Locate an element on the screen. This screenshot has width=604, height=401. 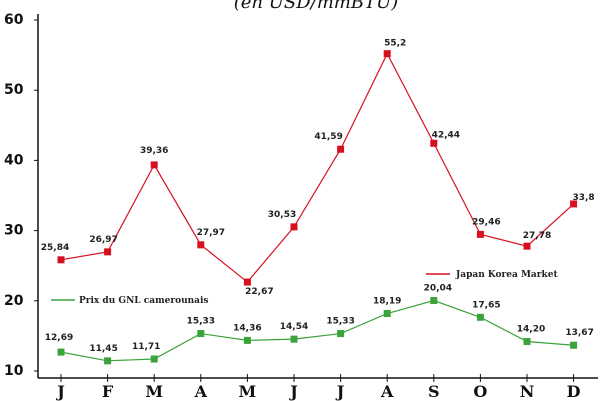
data-label: 33,8 is located at coordinates (583, 198).